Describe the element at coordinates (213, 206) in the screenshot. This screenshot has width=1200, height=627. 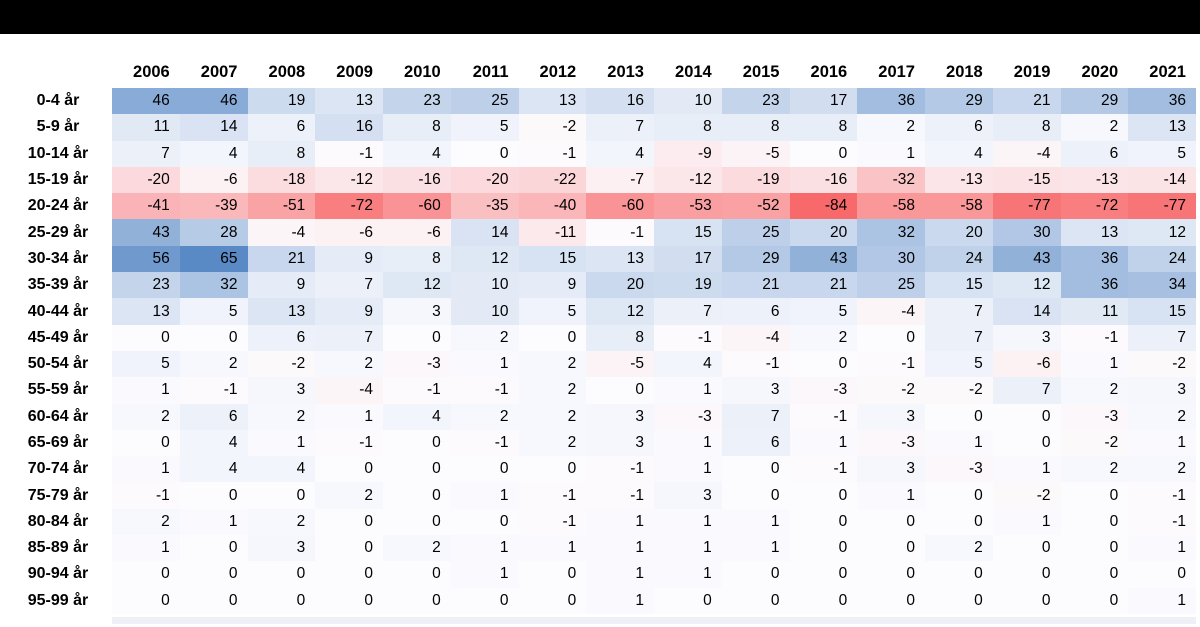
I see `heatmap-cell: -39` at that location.